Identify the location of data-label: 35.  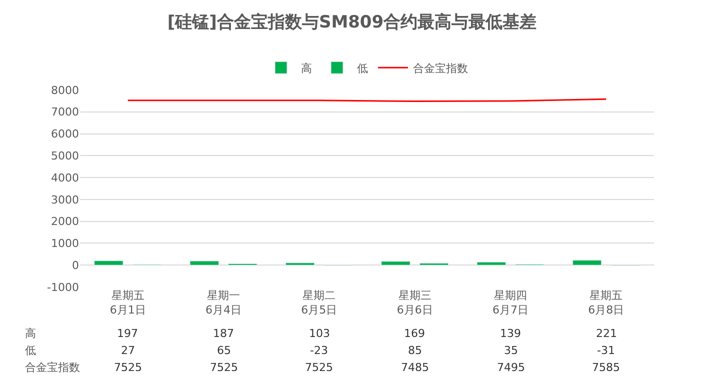
(511, 350).